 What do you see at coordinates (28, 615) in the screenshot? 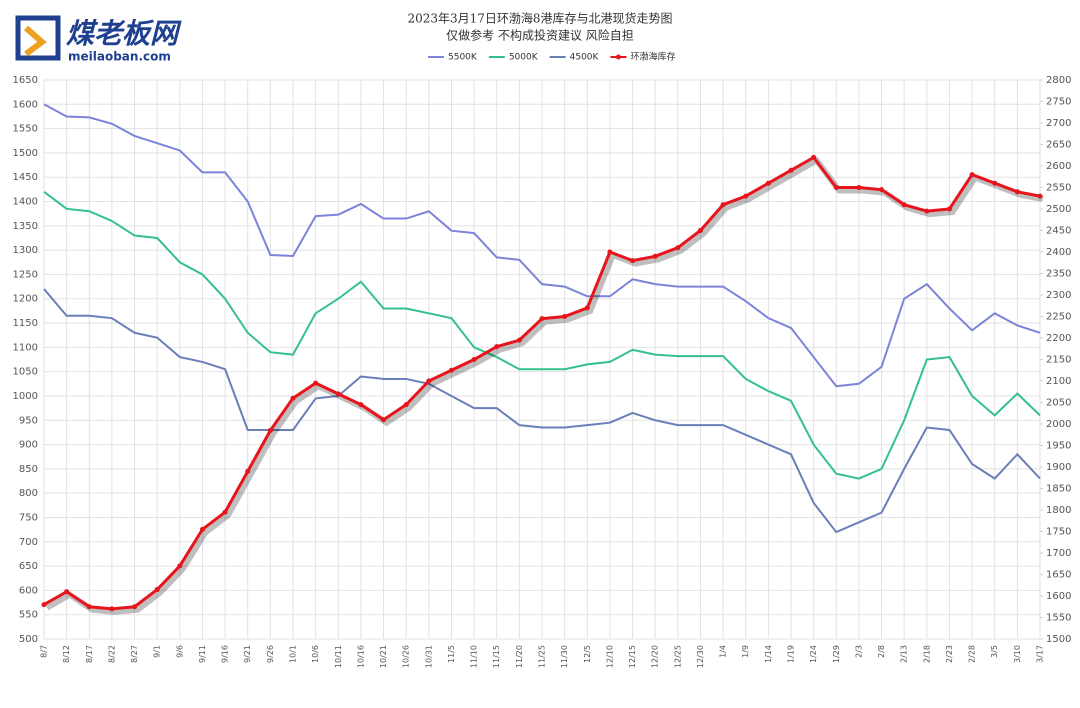
I see `y-tick-label: 550` at bounding box center [28, 615].